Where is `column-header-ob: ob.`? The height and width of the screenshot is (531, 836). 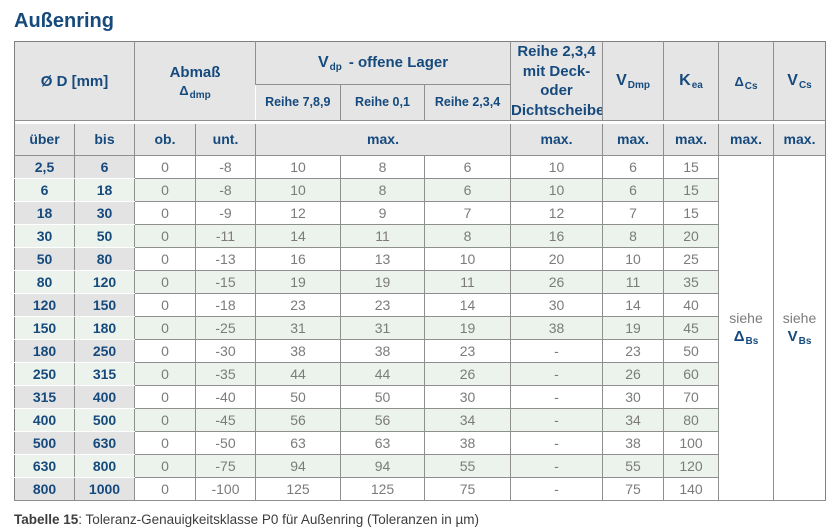
column-header-ob: ob. is located at coordinates (165, 140).